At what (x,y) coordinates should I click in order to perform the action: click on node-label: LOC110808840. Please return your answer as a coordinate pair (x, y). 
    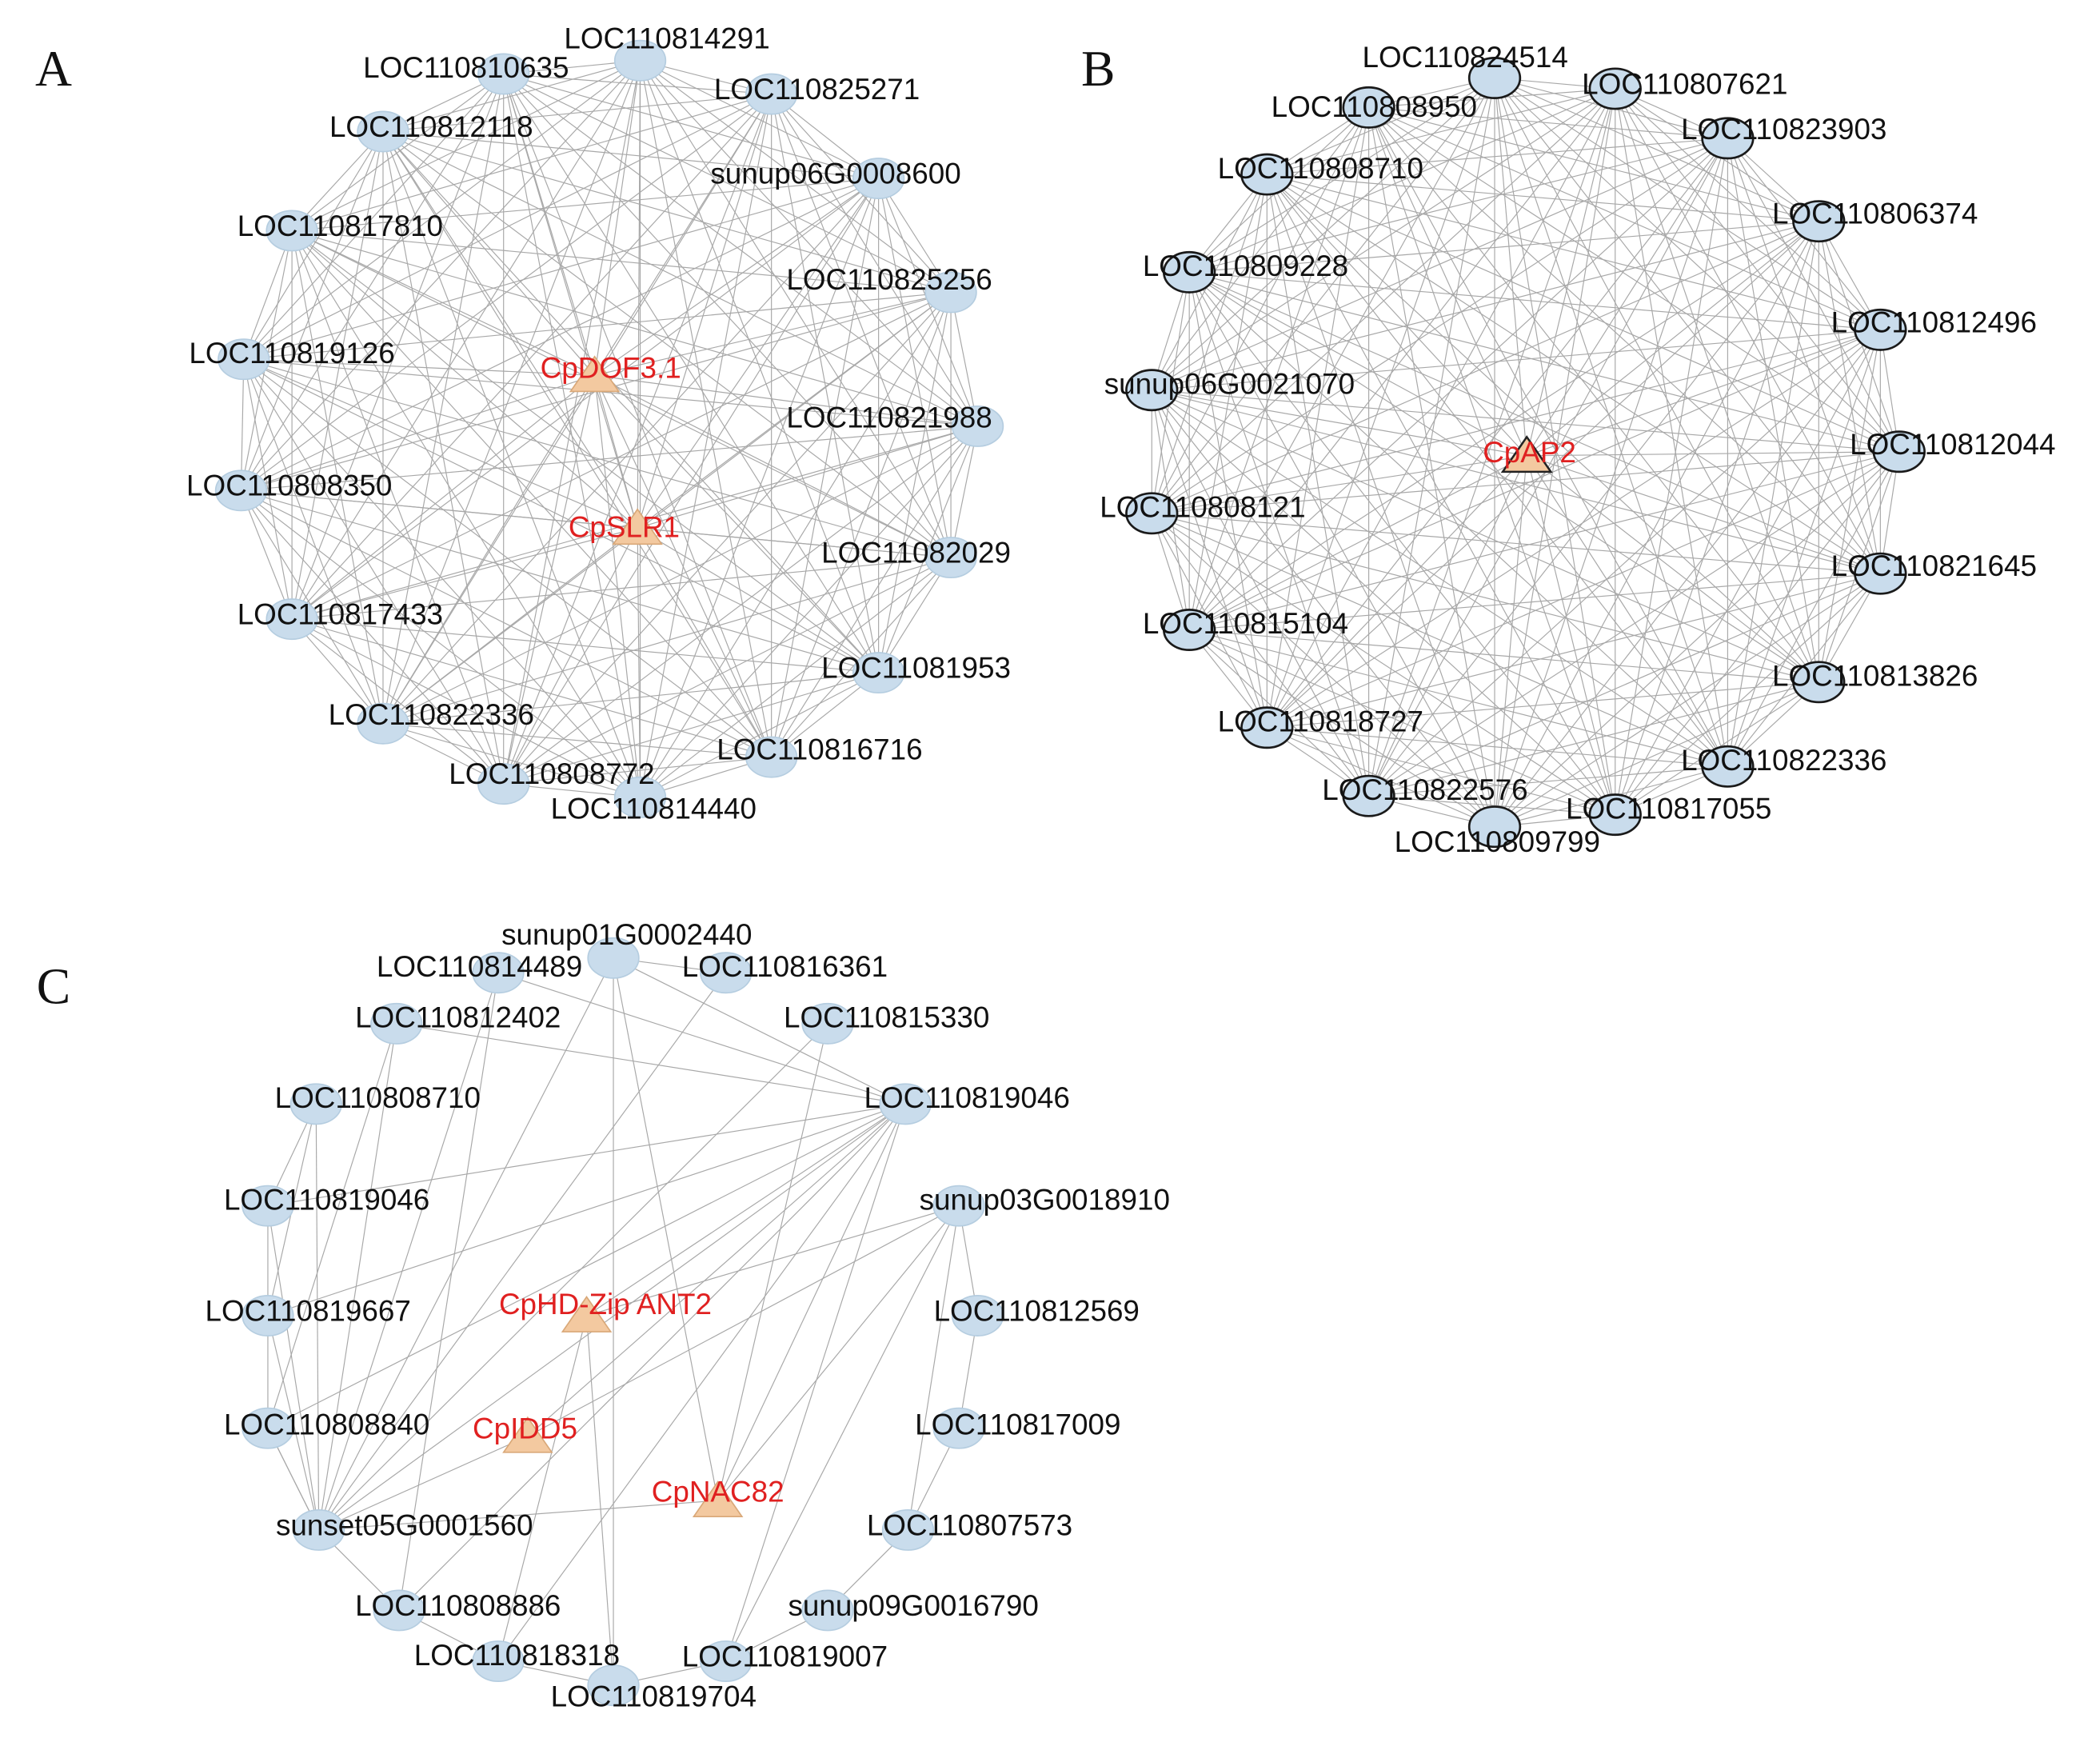
    Looking at the image, I should click on (326, 1424).